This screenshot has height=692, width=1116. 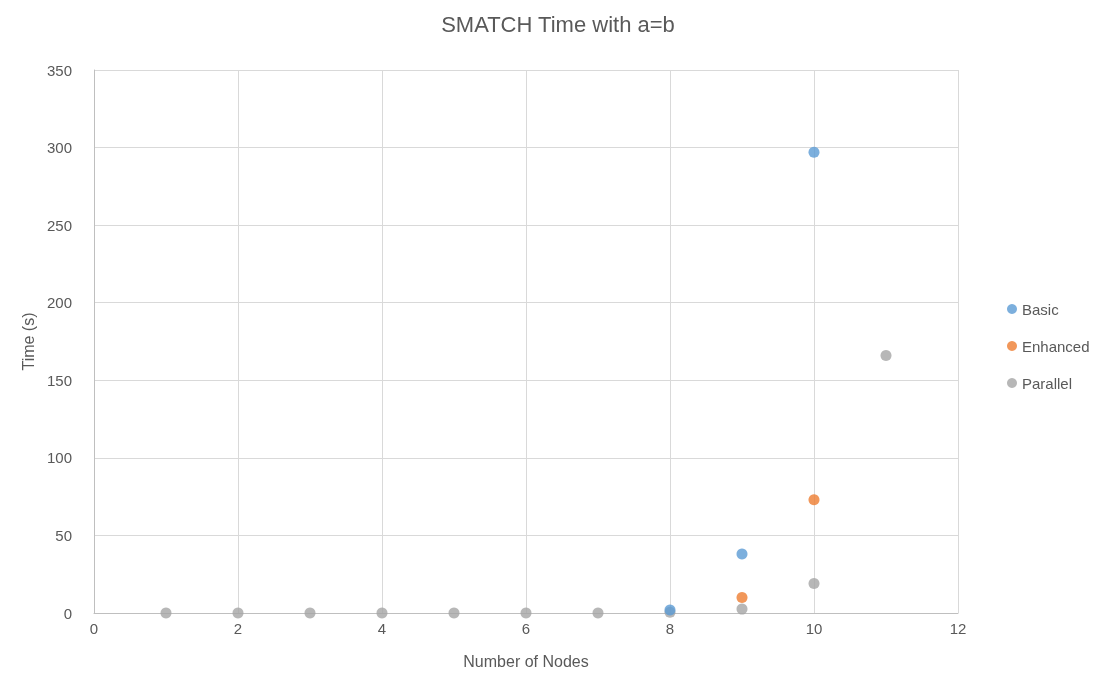 What do you see at coordinates (558, 24) in the screenshot?
I see `chart-title: SMATCH Time with a=b` at bounding box center [558, 24].